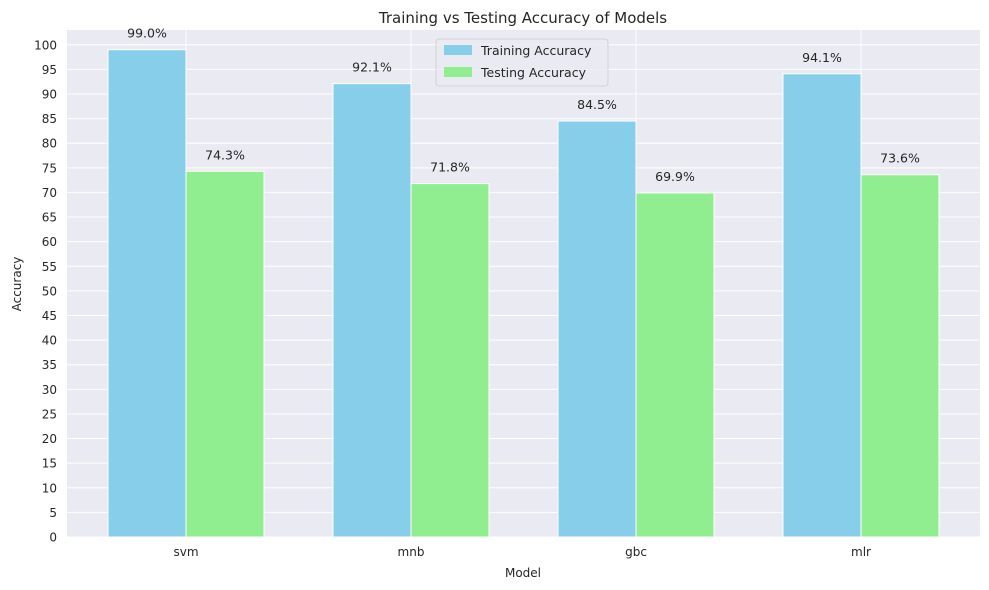  What do you see at coordinates (49, 365) in the screenshot?
I see `y-tick-label: 35` at bounding box center [49, 365].